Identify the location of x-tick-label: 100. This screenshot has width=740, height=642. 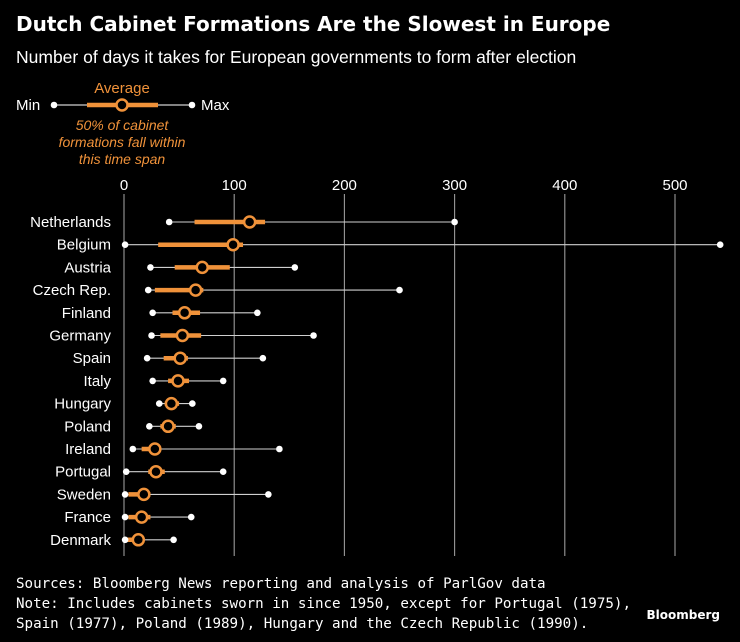
(234, 185).